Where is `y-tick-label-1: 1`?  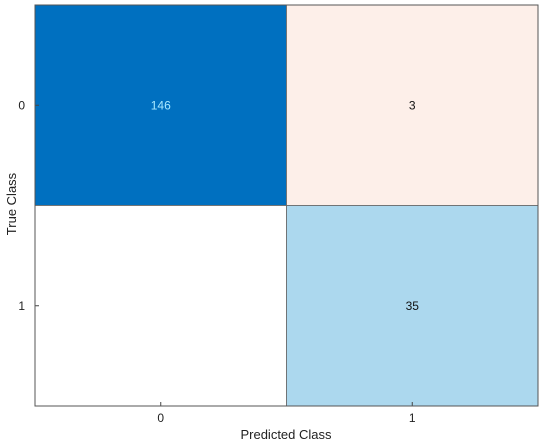
y-tick-label-1: 1 is located at coordinates (21, 306).